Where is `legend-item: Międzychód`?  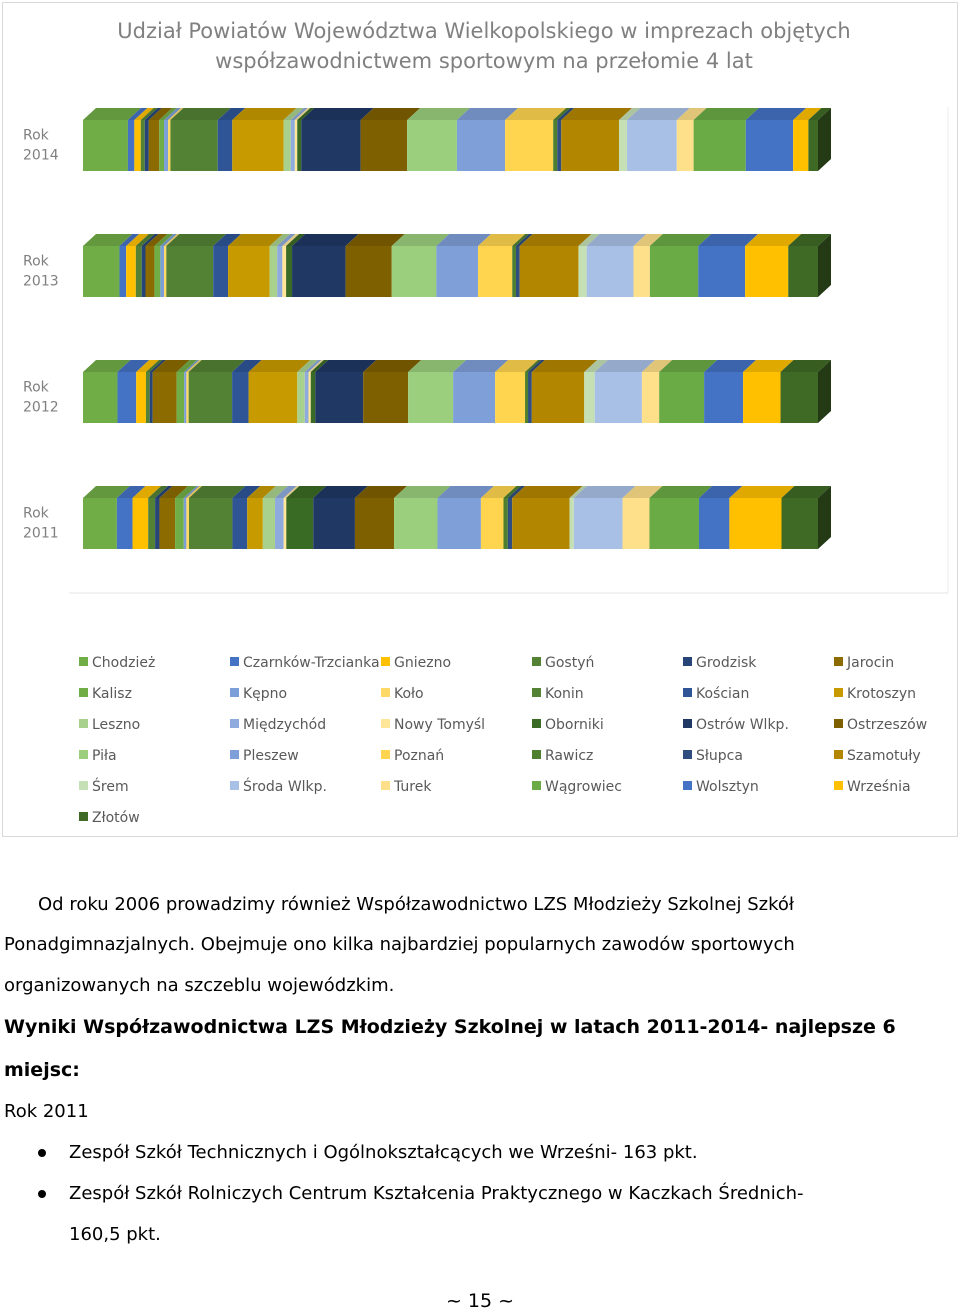 legend-item: Międzychód is located at coordinates (278, 725).